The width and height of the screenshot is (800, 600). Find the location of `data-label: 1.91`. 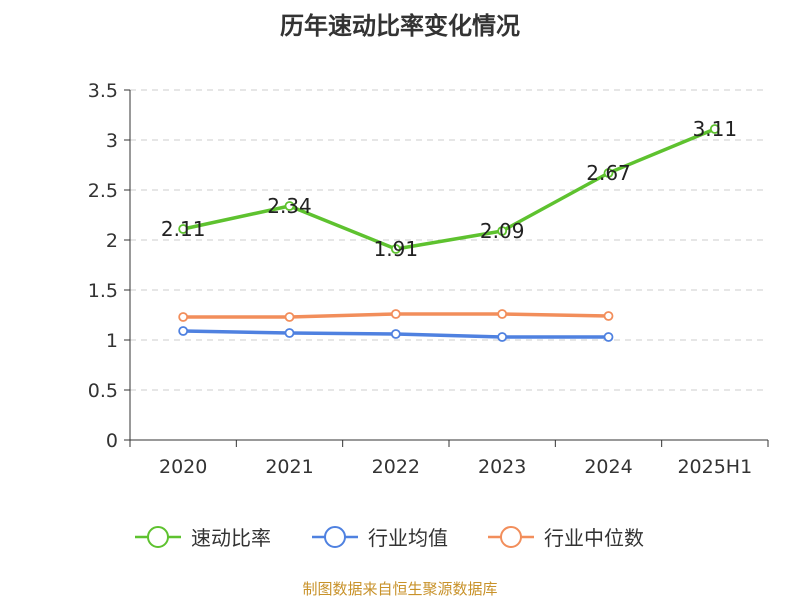

data-label: 1.91 is located at coordinates (396, 249).